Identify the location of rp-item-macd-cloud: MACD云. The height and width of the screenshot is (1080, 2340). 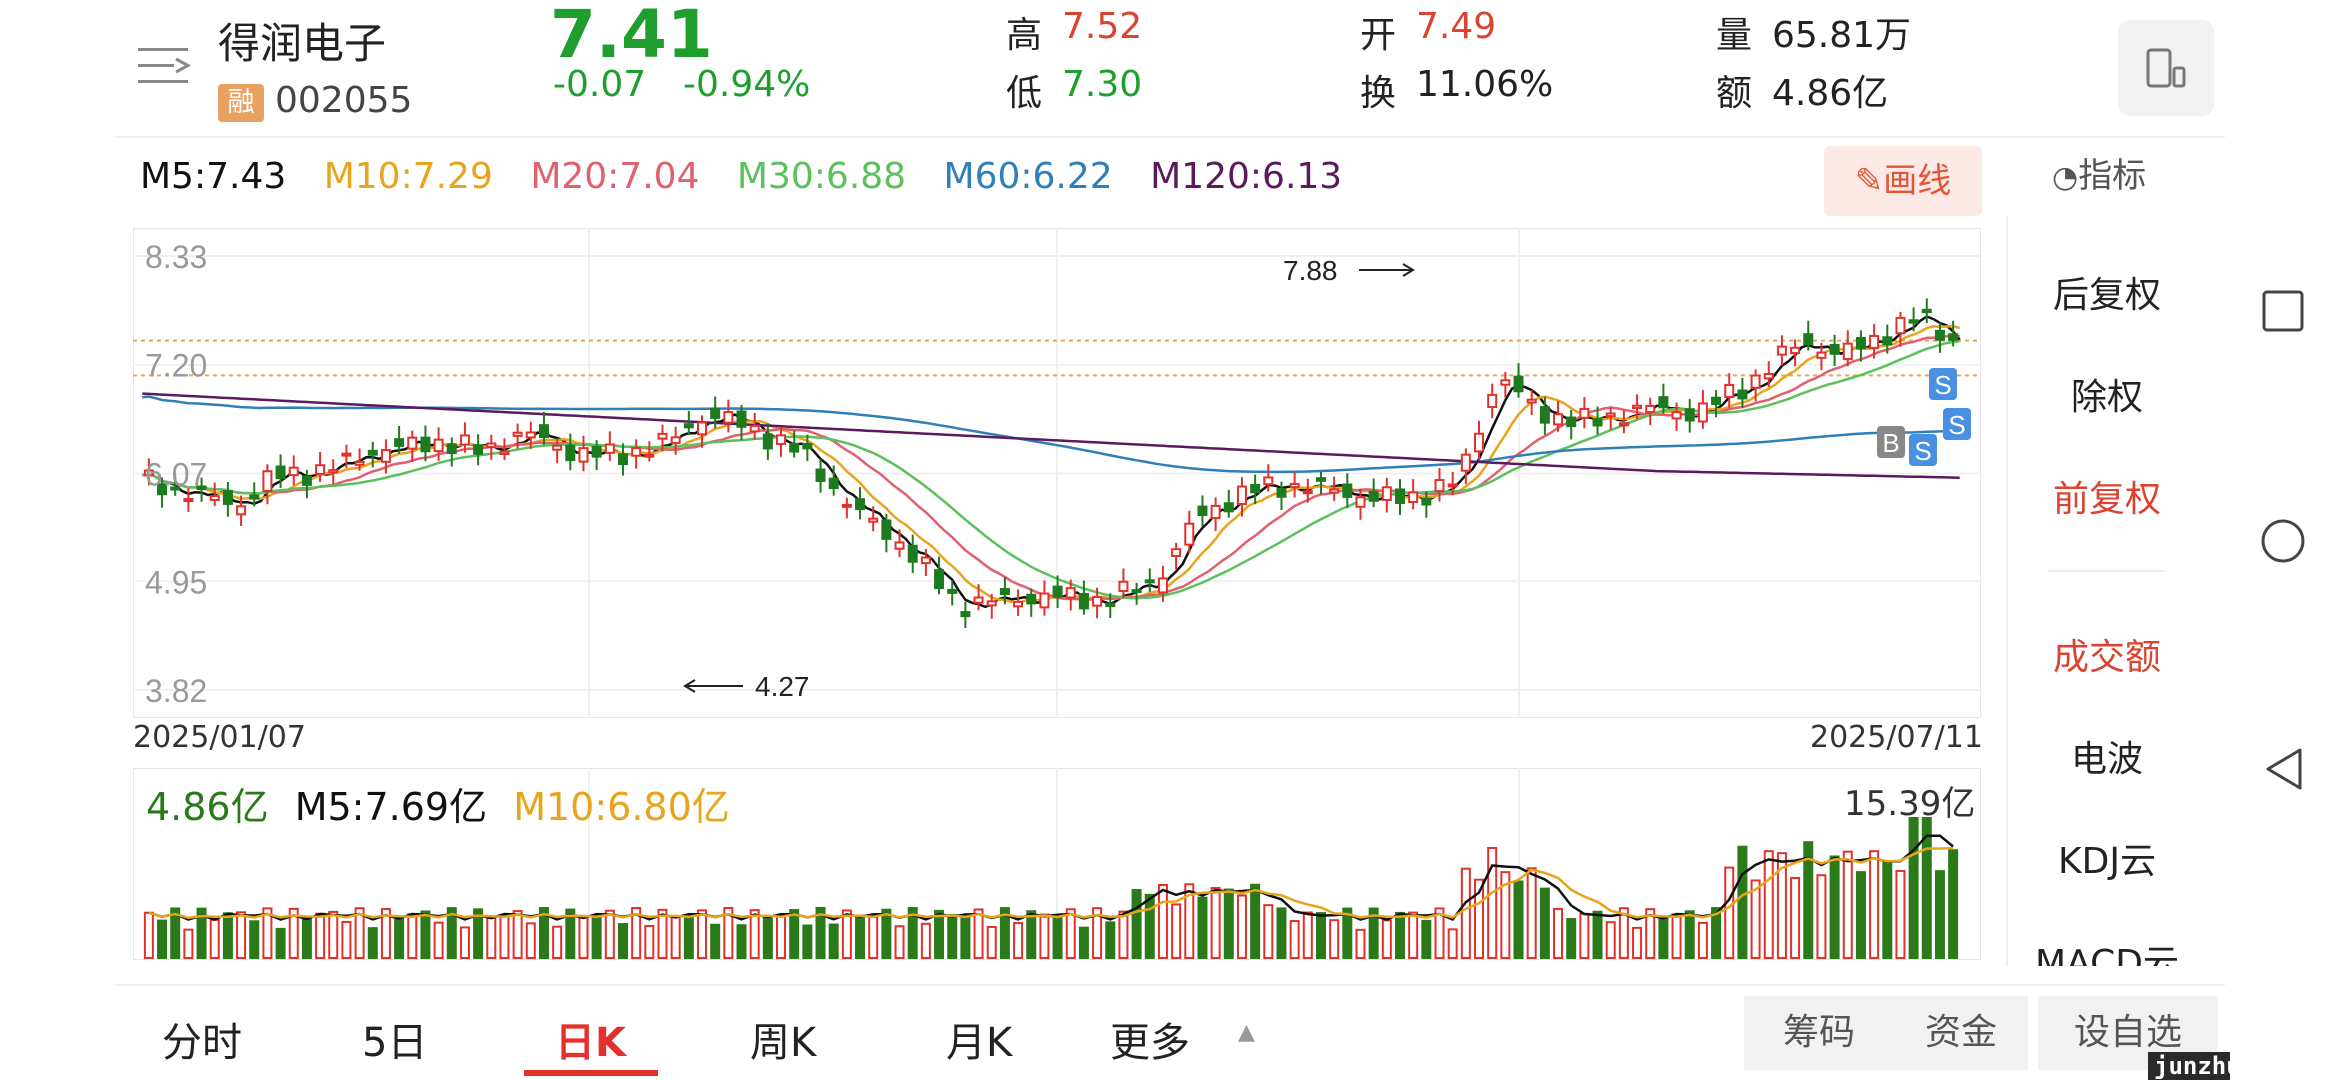
(2107, 954).